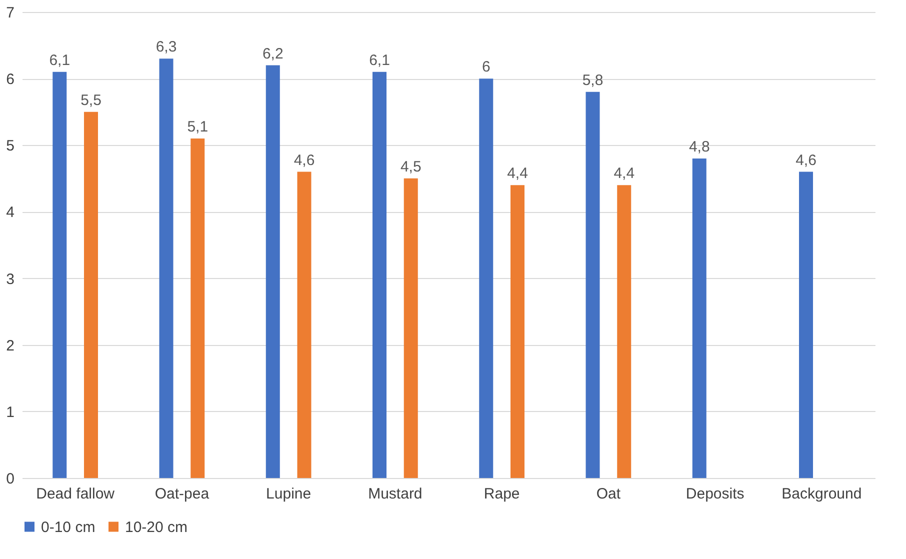  I want to click on data-label: 6,3, so click(166, 47).